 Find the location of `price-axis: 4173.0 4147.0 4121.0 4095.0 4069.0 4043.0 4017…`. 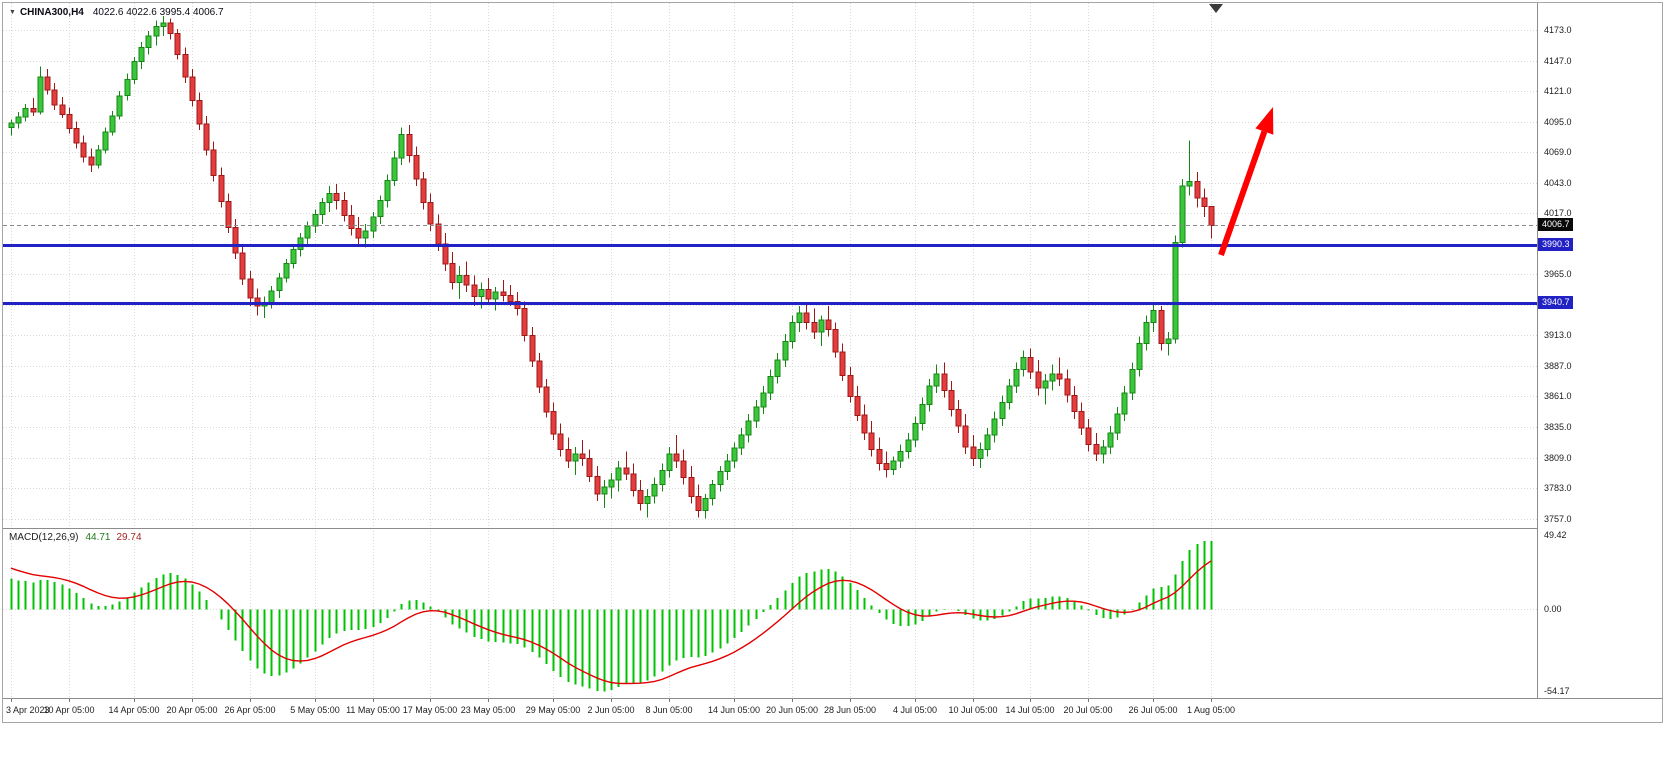

price-axis: 4173.0 4147.0 4121.0 4095.0 4069.0 4043.0 4017… is located at coordinates (1600, 350).